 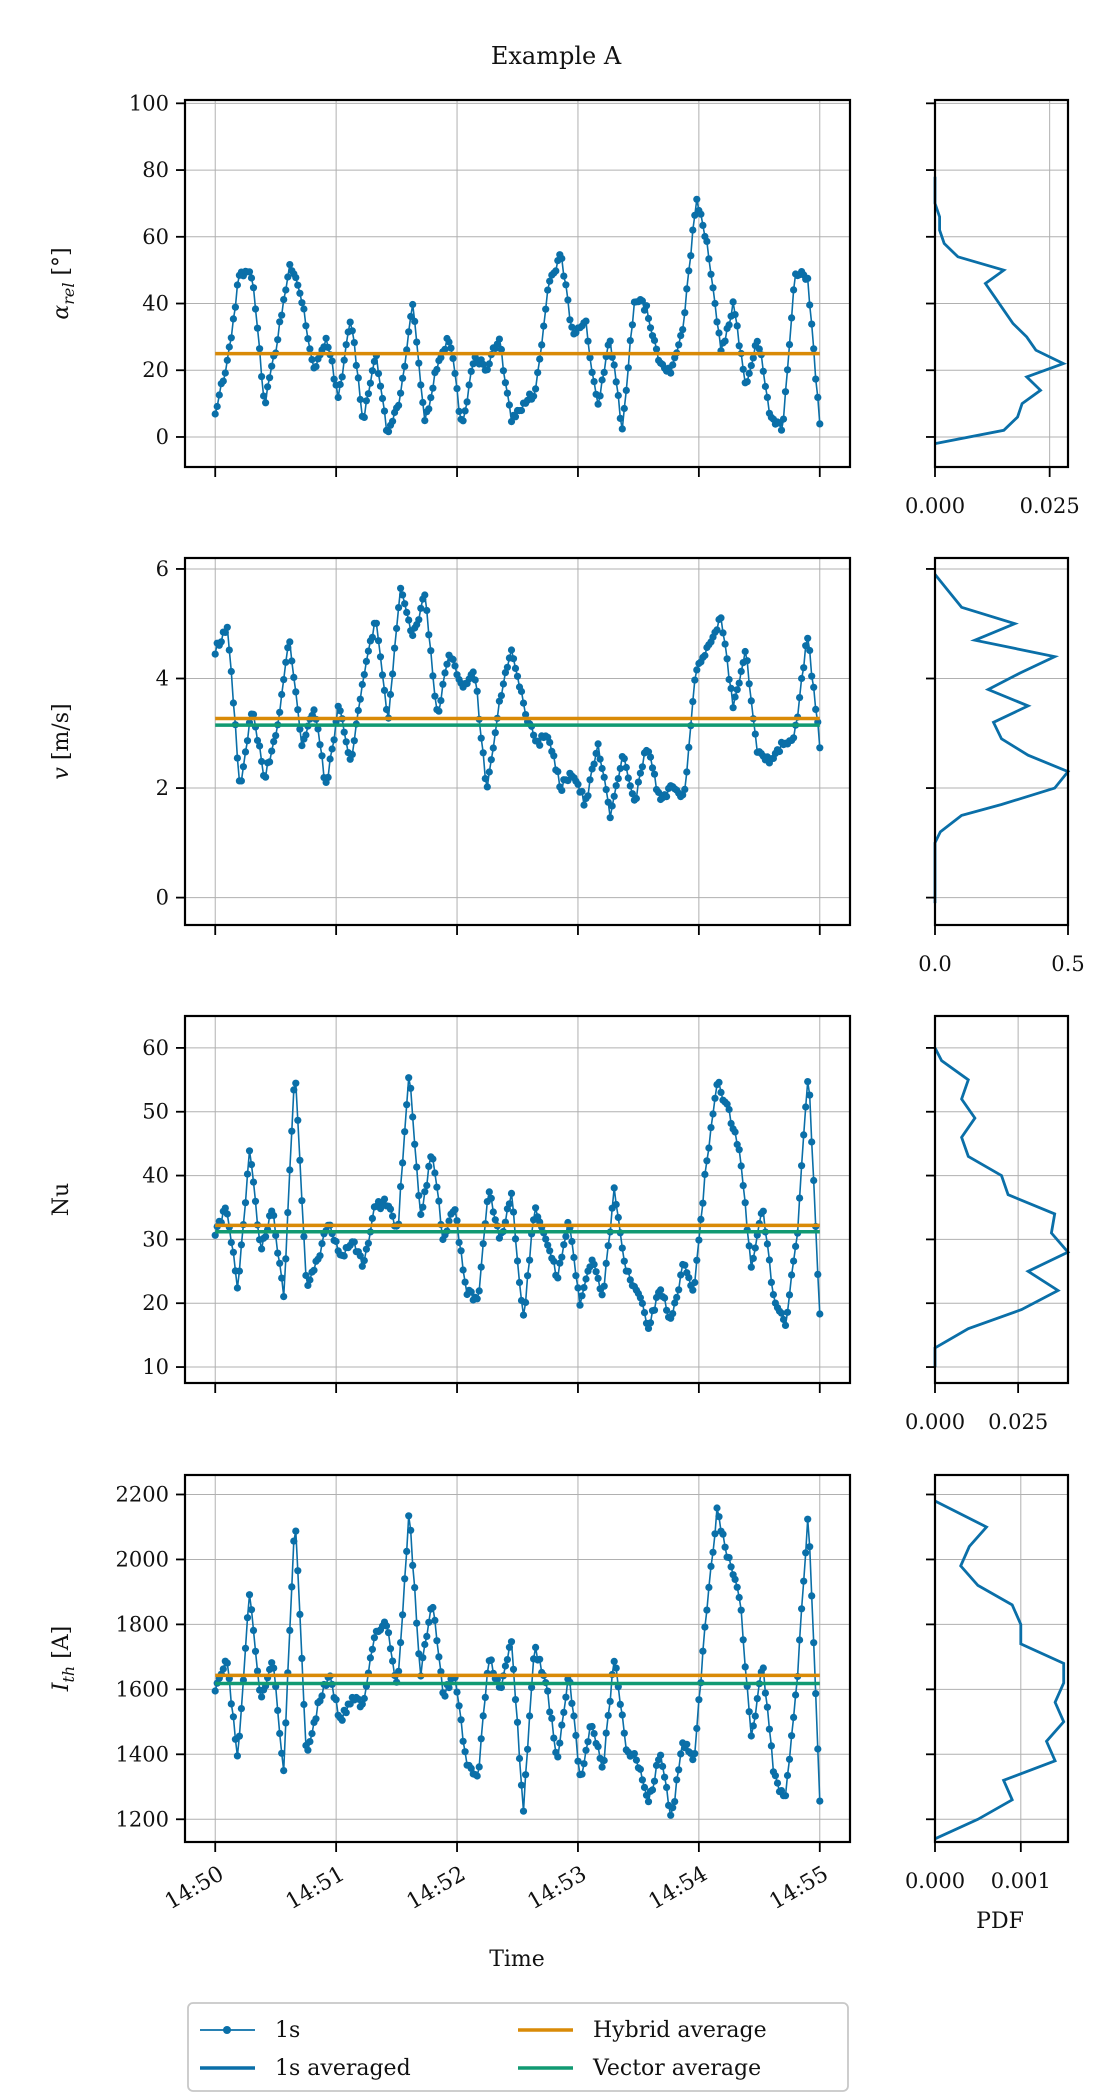 What do you see at coordinates (155, 1367) in the screenshot?
I see `y-tick-label: 10` at bounding box center [155, 1367].